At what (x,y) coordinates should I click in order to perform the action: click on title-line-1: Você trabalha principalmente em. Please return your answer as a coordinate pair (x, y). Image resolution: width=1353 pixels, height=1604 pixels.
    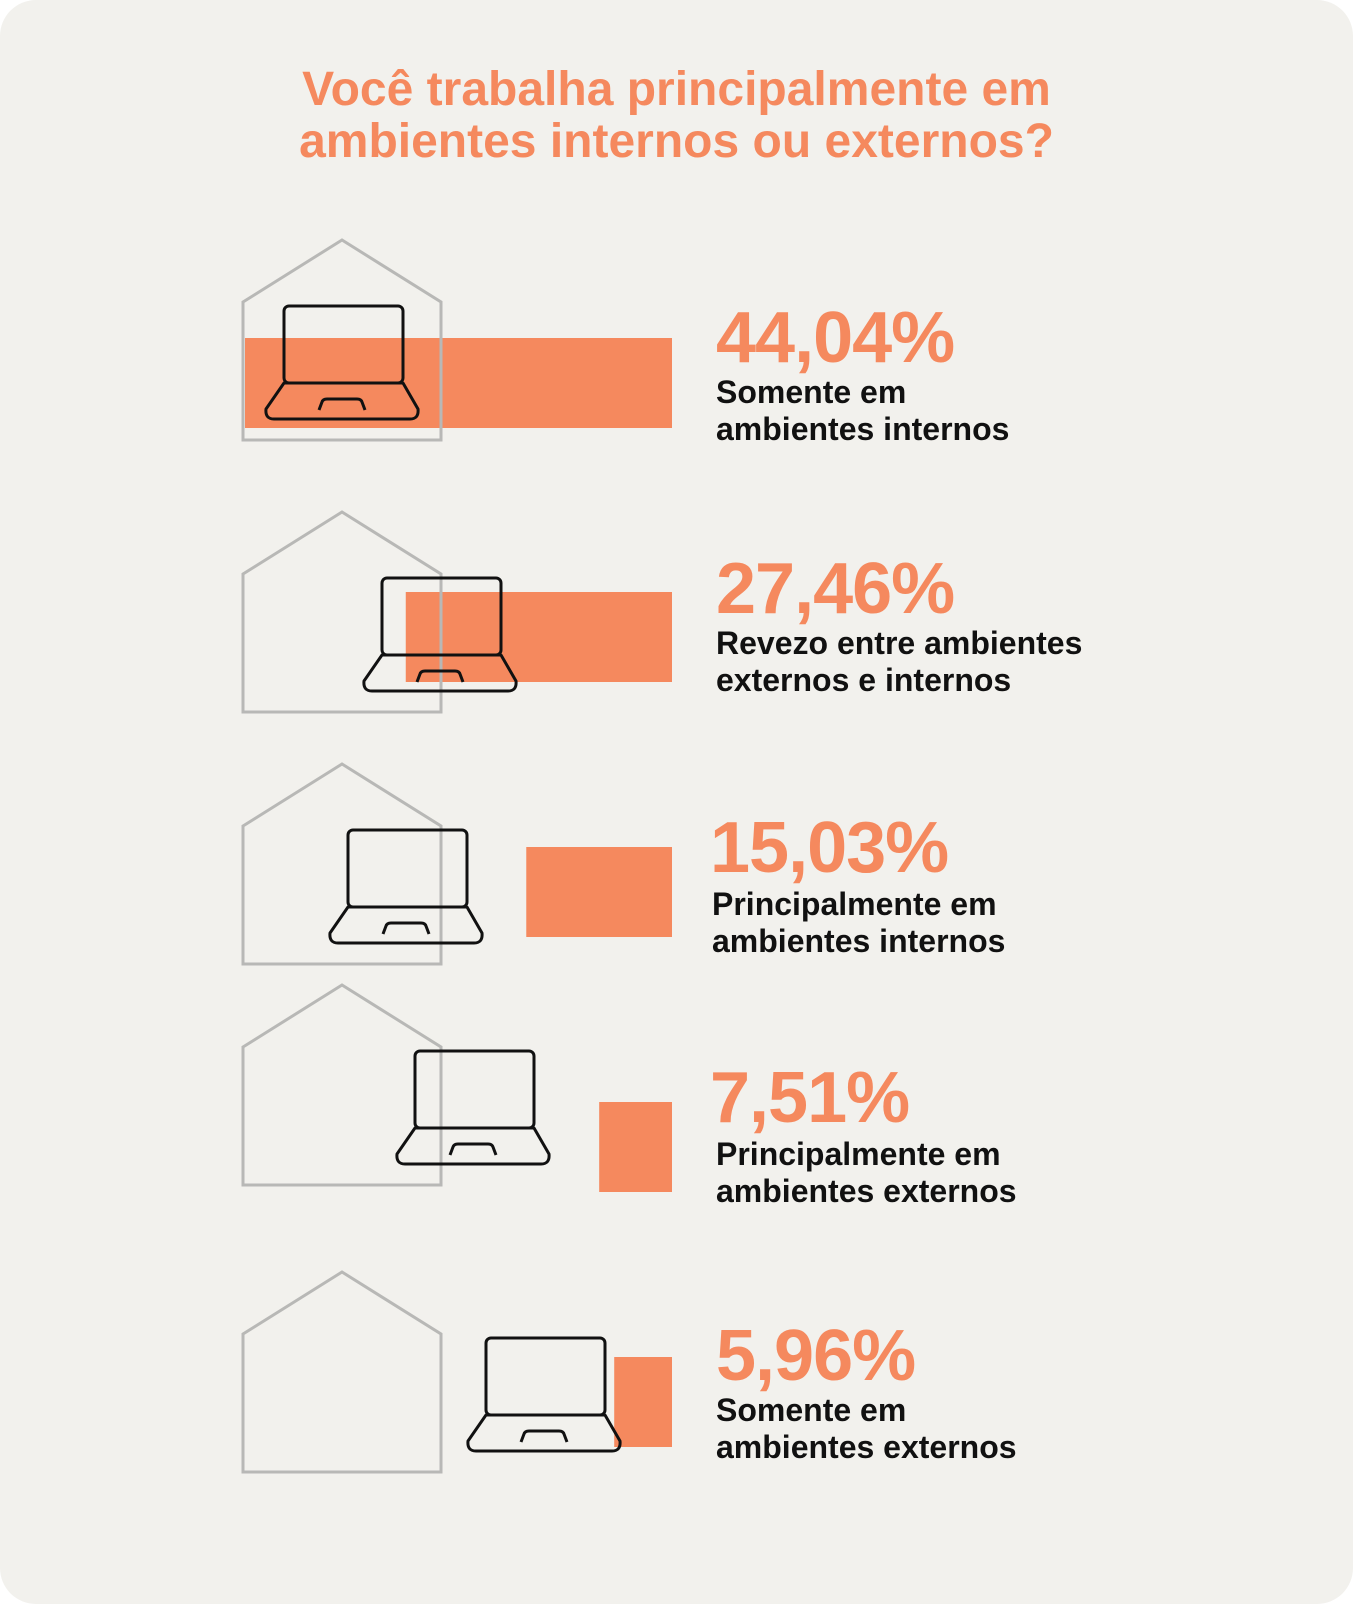
    Looking at the image, I should click on (676, 89).